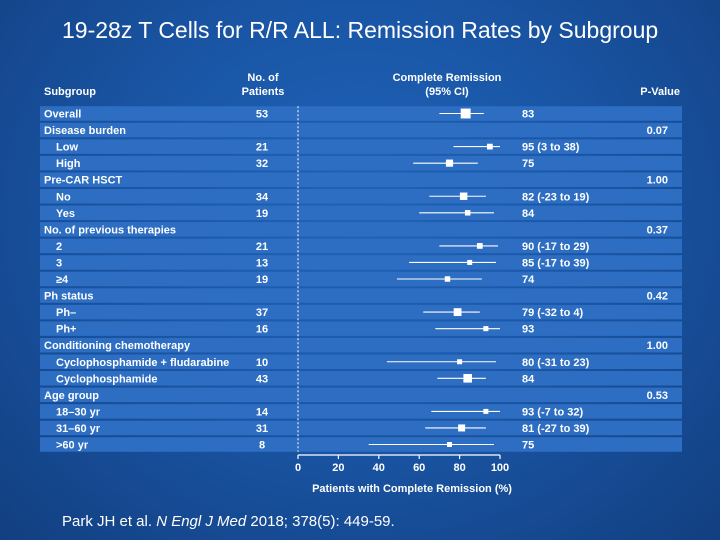 This screenshot has width=720, height=540. What do you see at coordinates (298, 468) in the screenshot?
I see `x-tick-label: 0` at bounding box center [298, 468].